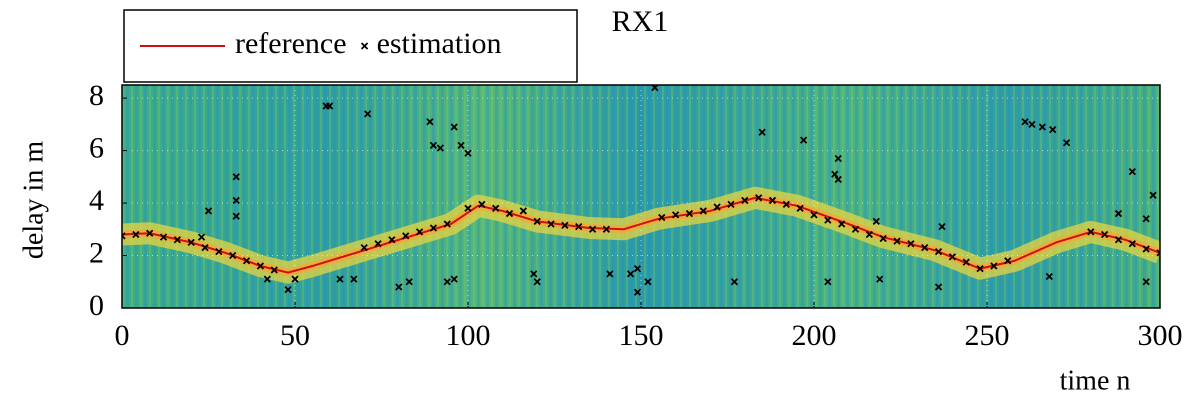  What do you see at coordinates (96, 200) in the screenshot?
I see `y-tick-label: 4` at bounding box center [96, 200].